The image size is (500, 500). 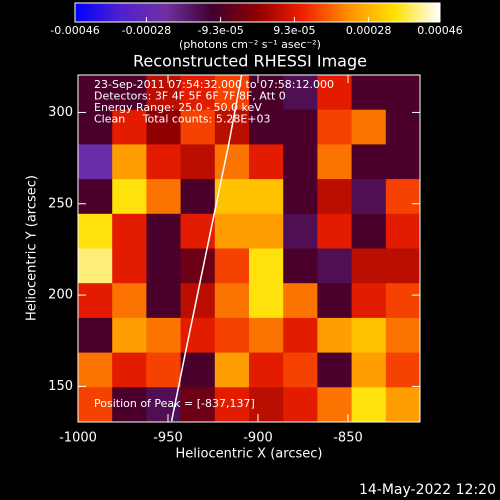 I want to click on x-tick-label: -950, so click(x=168, y=438).